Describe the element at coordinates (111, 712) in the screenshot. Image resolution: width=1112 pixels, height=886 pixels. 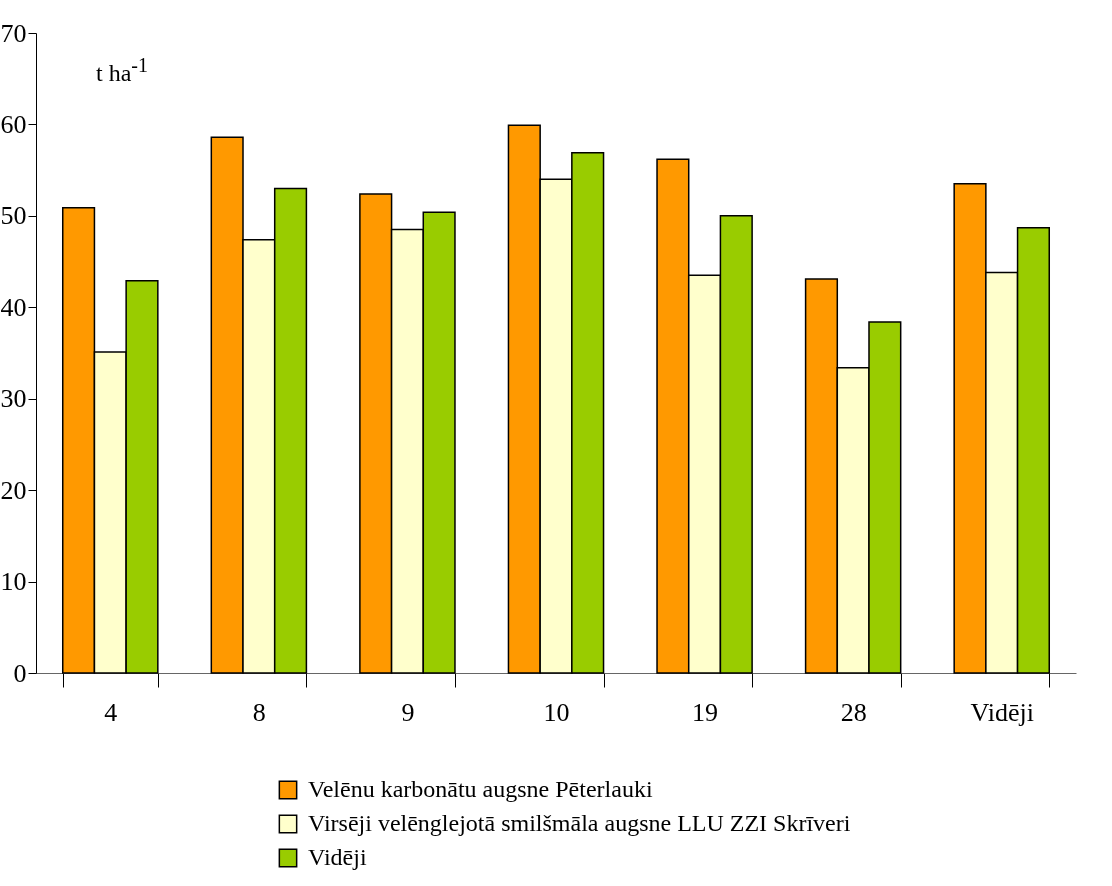
I see `x-tick-label: 4` at that location.